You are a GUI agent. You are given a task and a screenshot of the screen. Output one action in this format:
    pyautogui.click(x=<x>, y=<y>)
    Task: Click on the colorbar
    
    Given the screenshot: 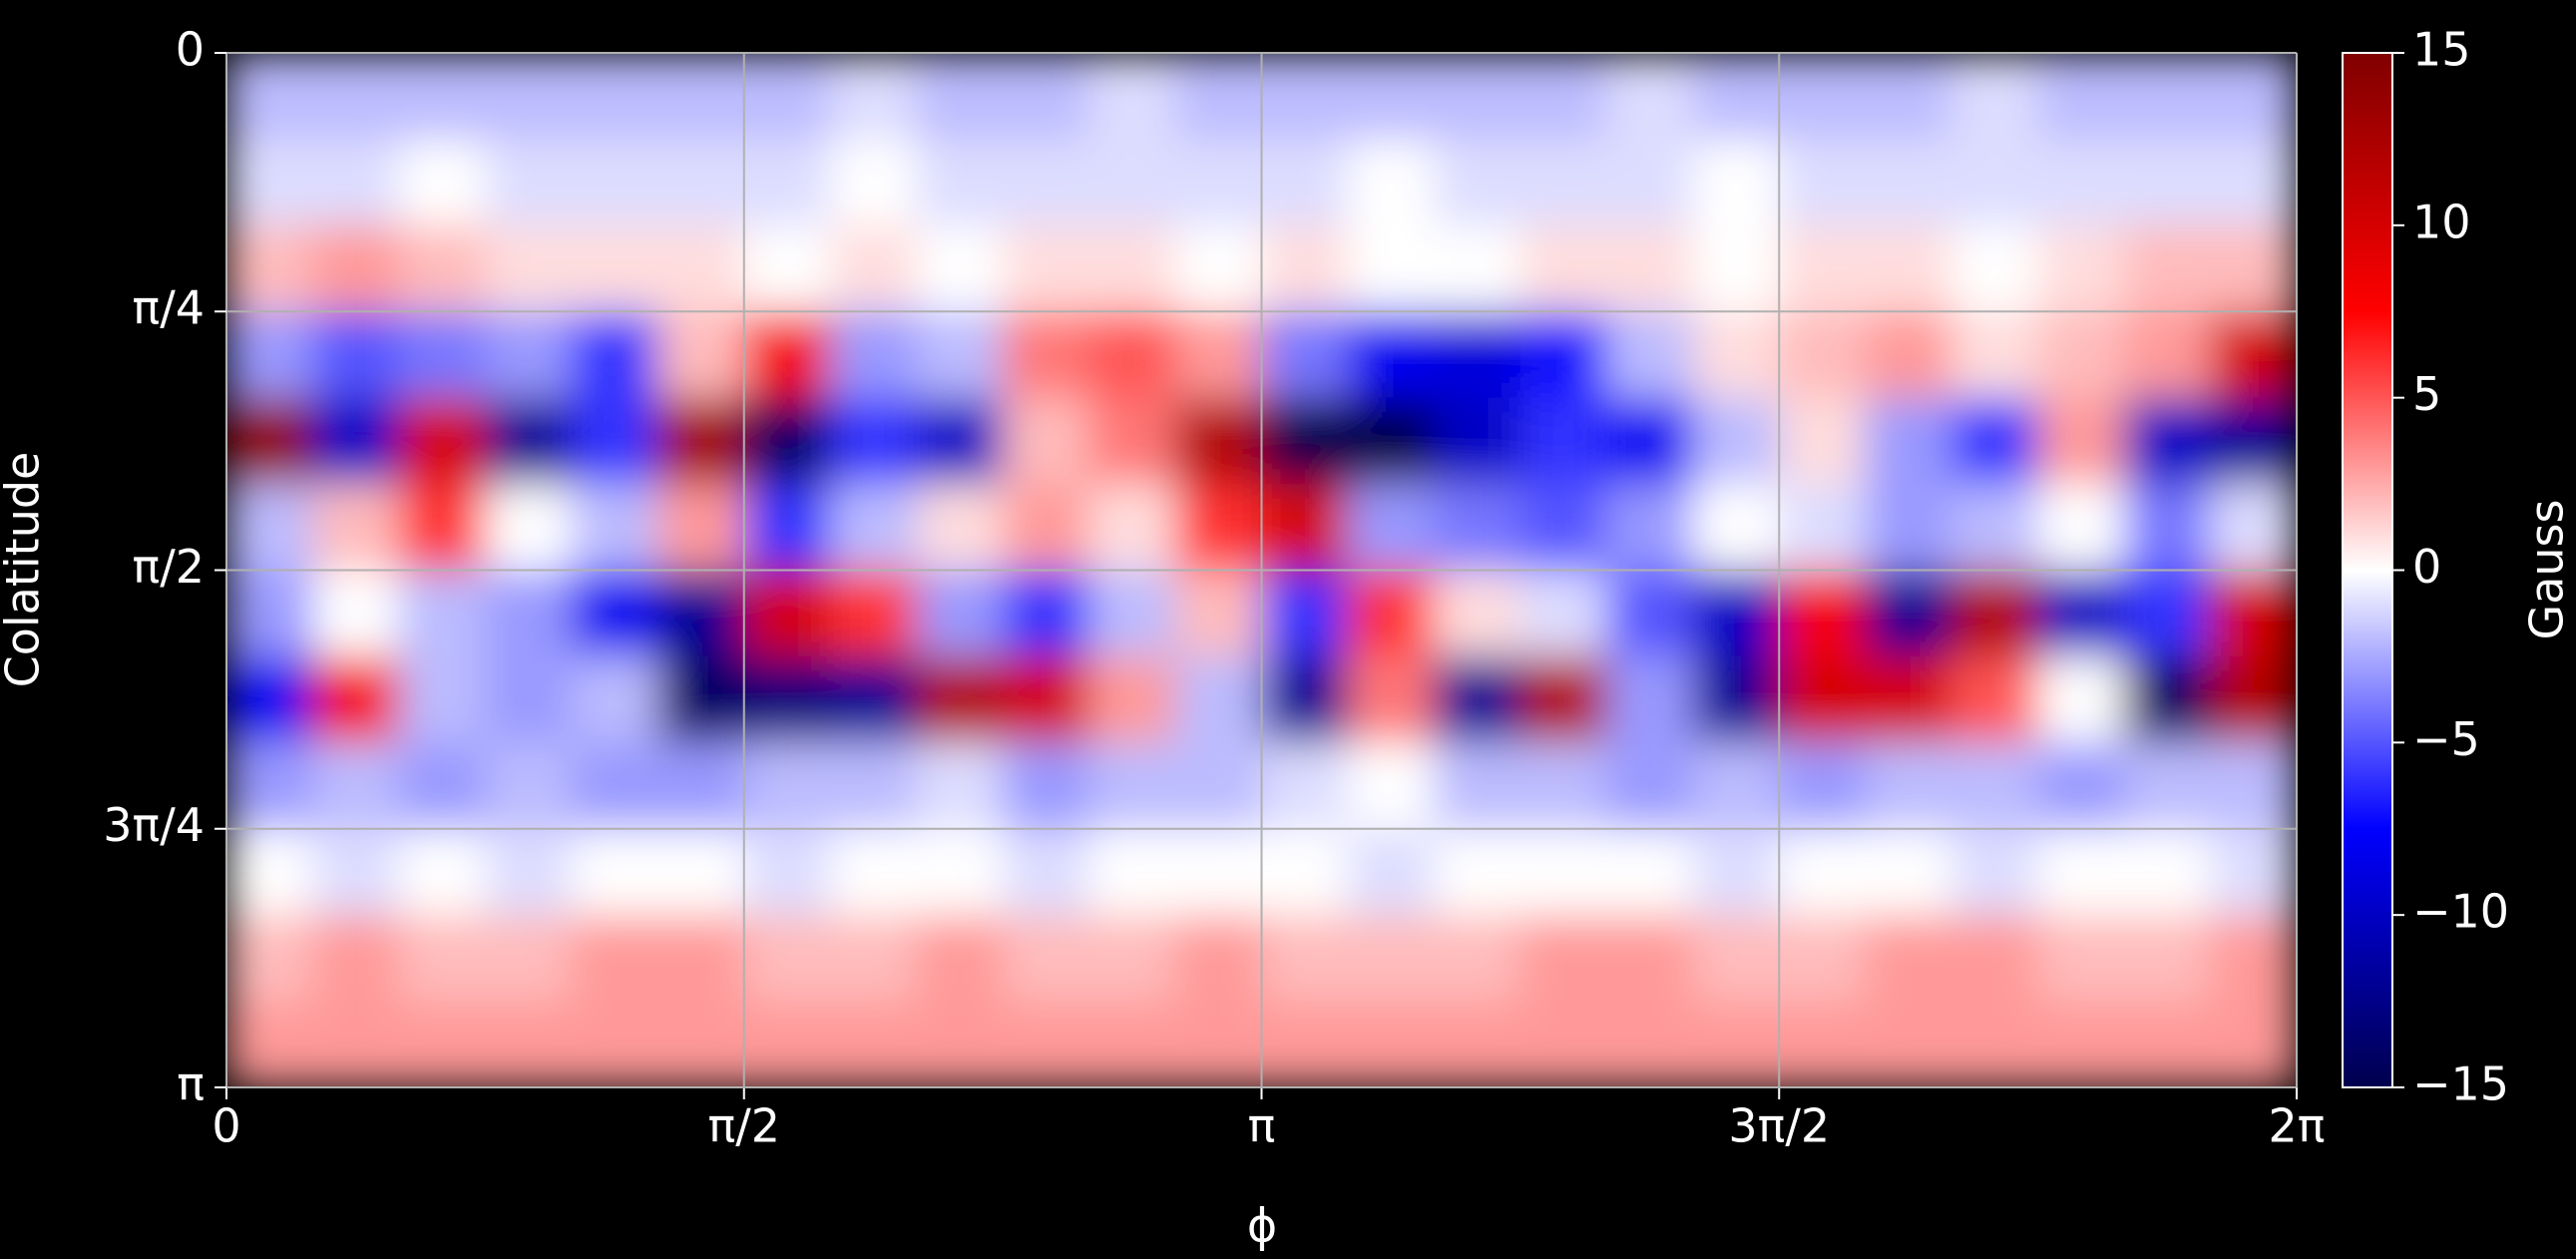 What is the action you would take?
    pyautogui.click(x=2367, y=570)
    